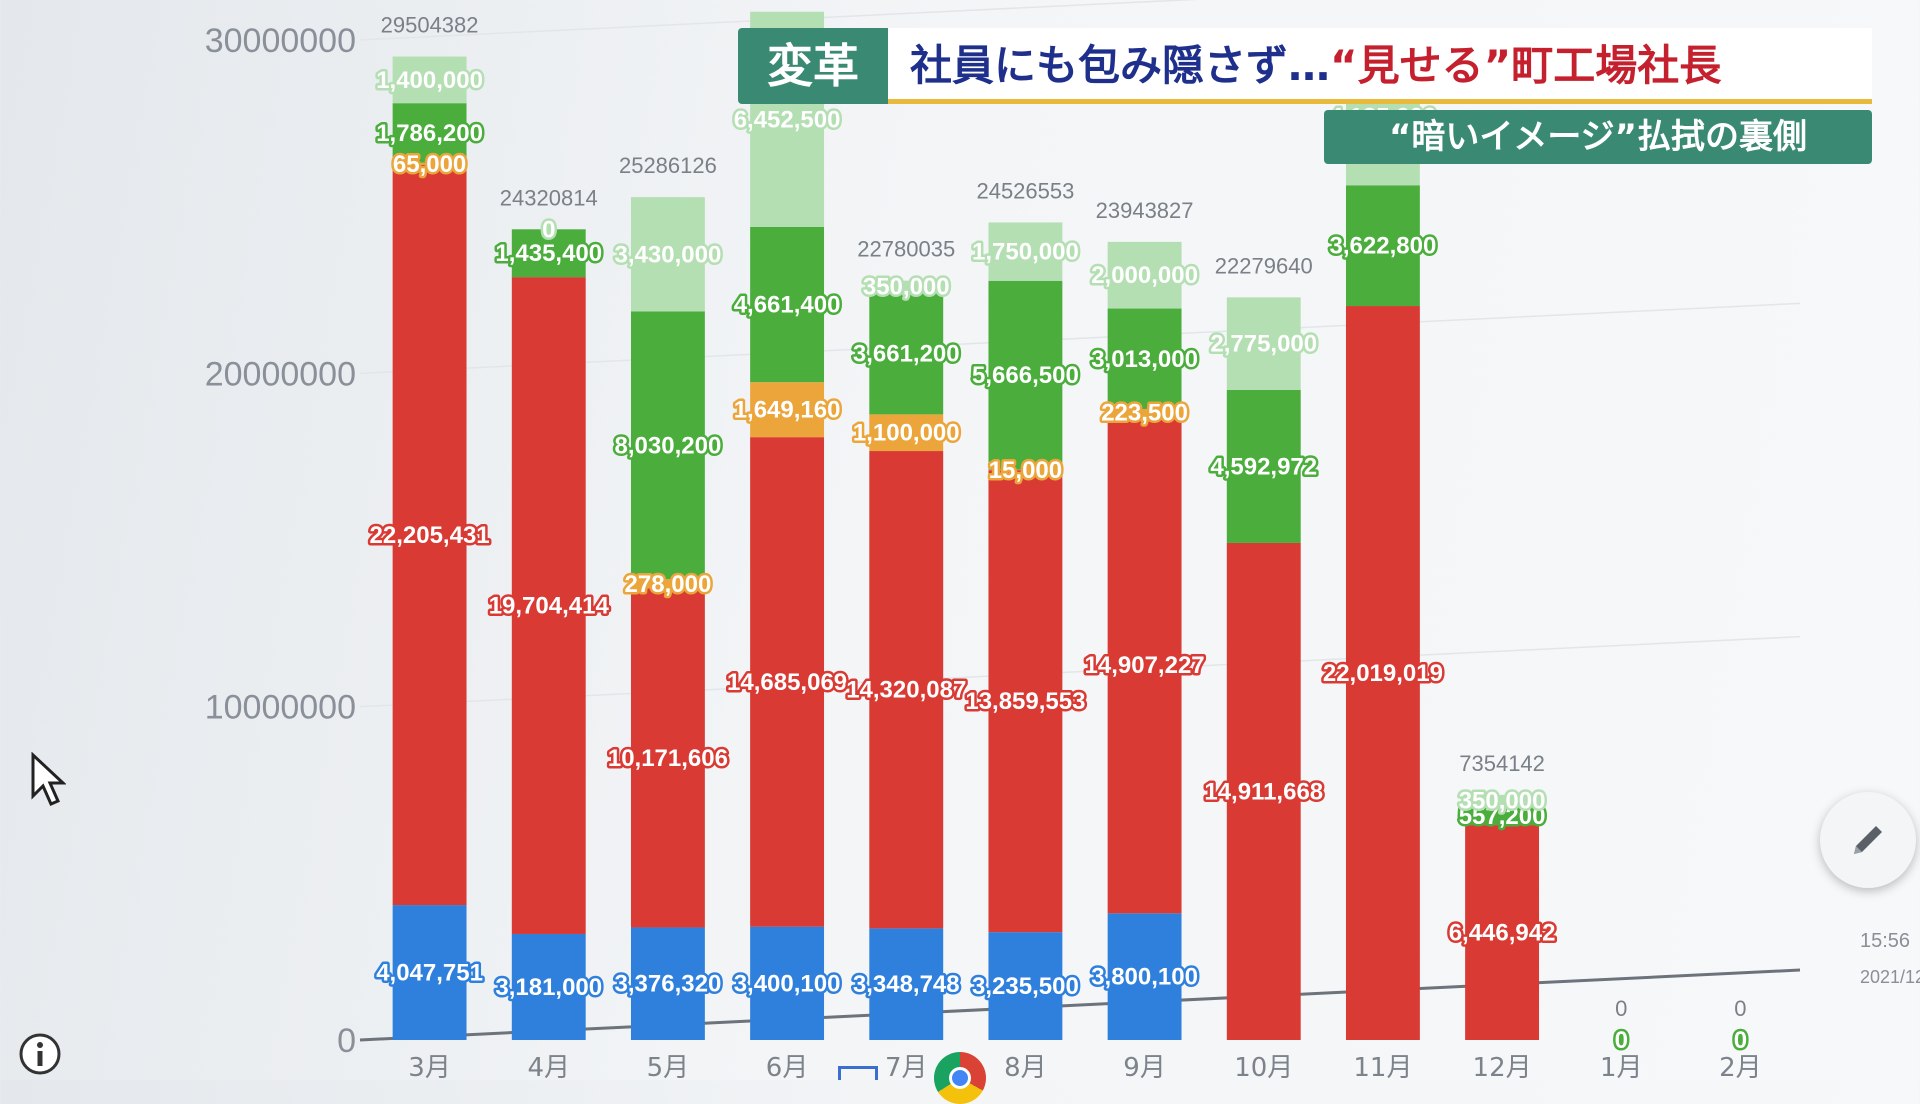 The image size is (1920, 1104). What do you see at coordinates (280, 41) in the screenshot?
I see `y-tick-label: 30000000` at bounding box center [280, 41].